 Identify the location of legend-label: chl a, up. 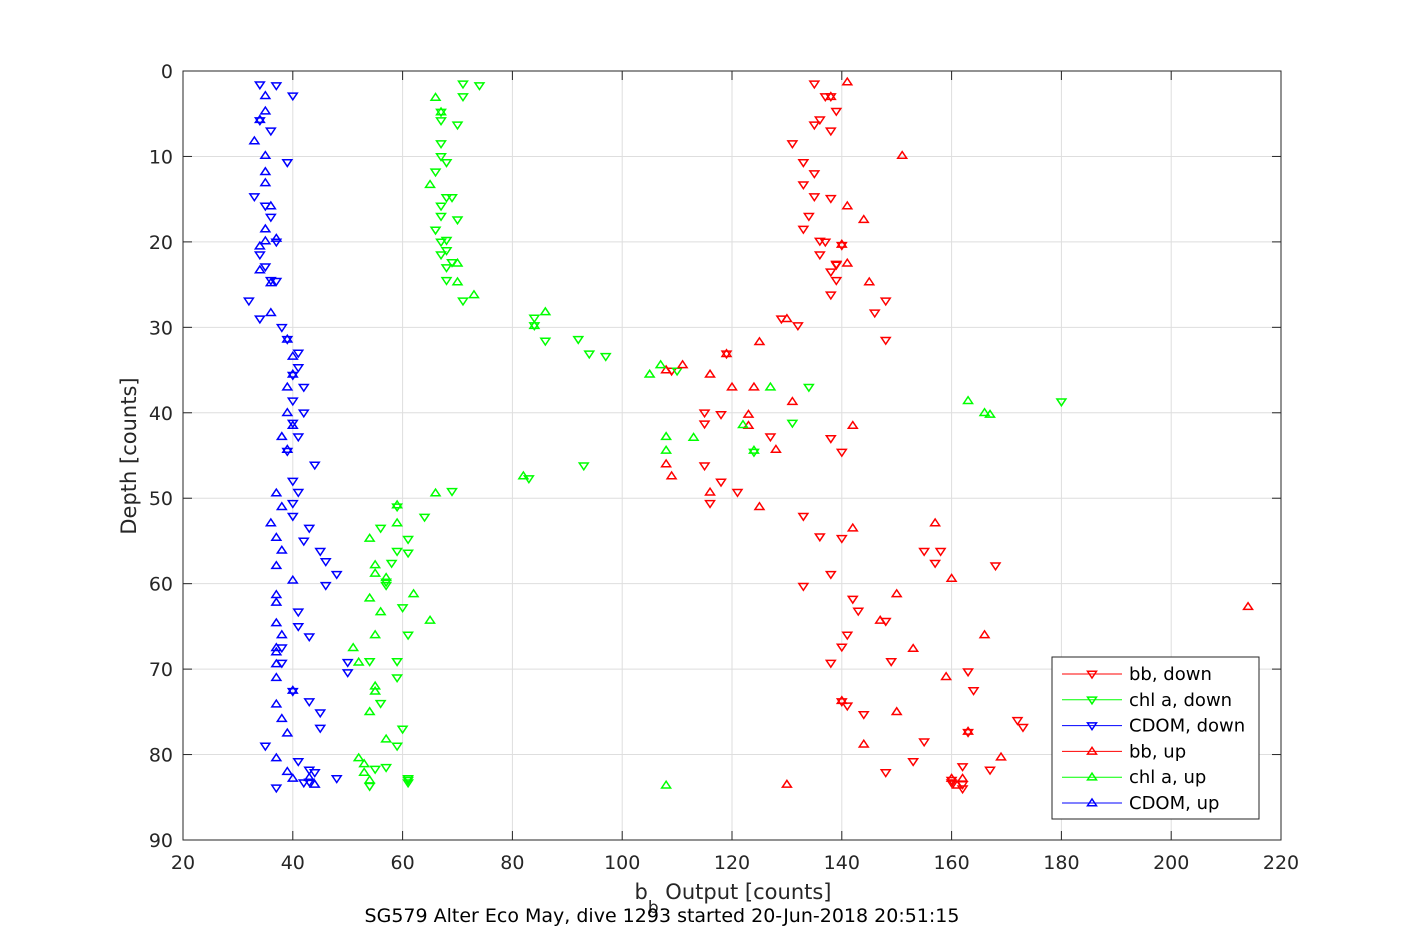
(1167, 777).